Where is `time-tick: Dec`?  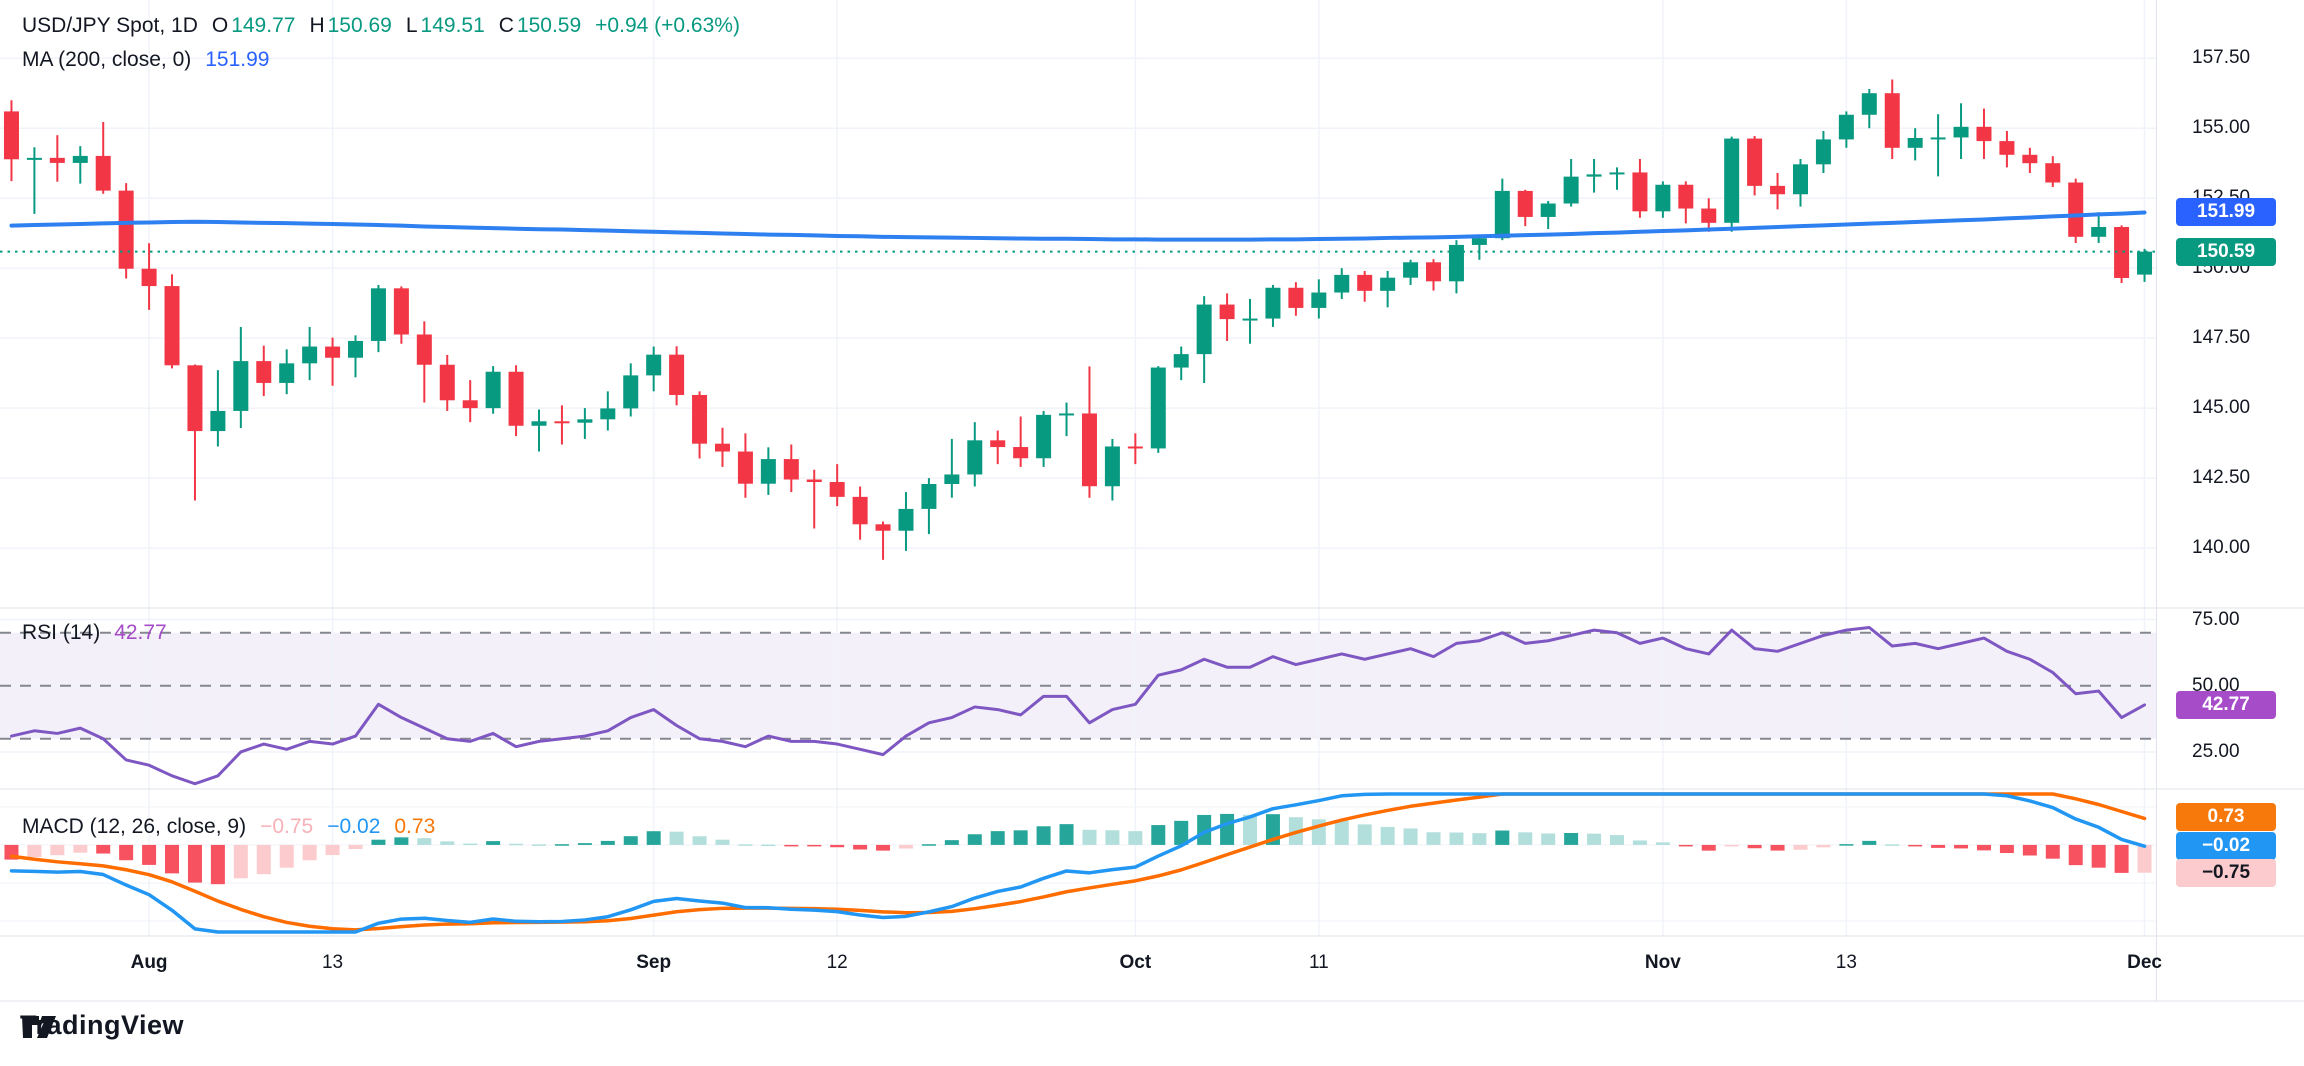
time-tick: Dec is located at coordinates (2144, 962).